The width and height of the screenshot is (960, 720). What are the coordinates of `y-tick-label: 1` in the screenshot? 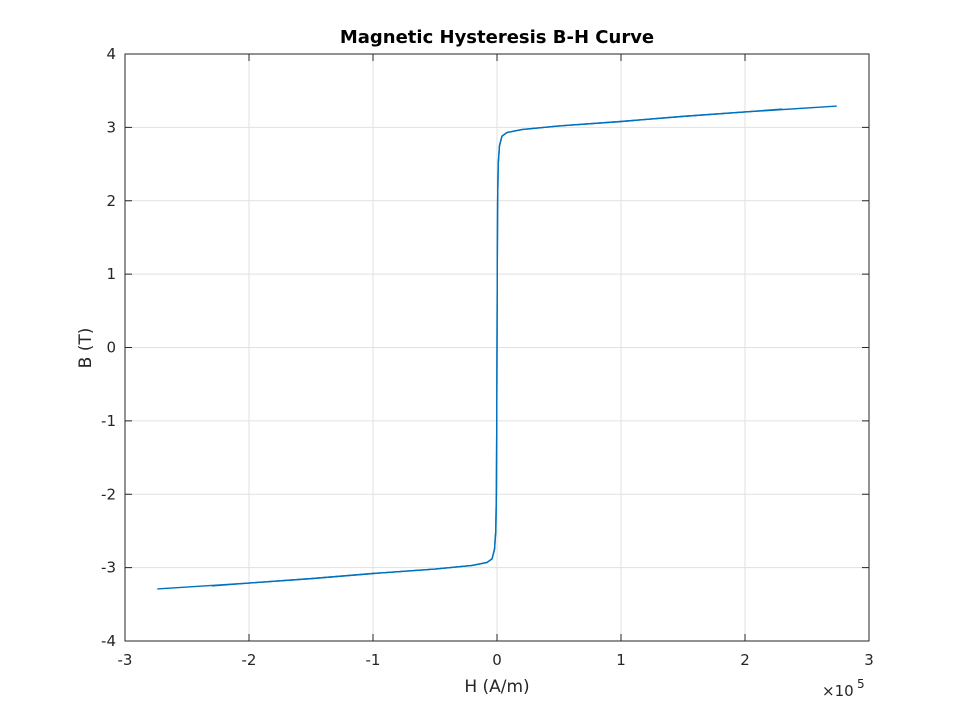 It's located at (111, 274).